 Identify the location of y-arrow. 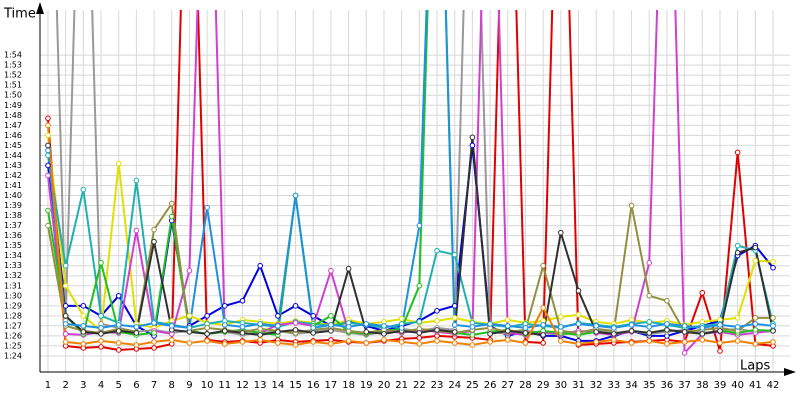
(40, 8).